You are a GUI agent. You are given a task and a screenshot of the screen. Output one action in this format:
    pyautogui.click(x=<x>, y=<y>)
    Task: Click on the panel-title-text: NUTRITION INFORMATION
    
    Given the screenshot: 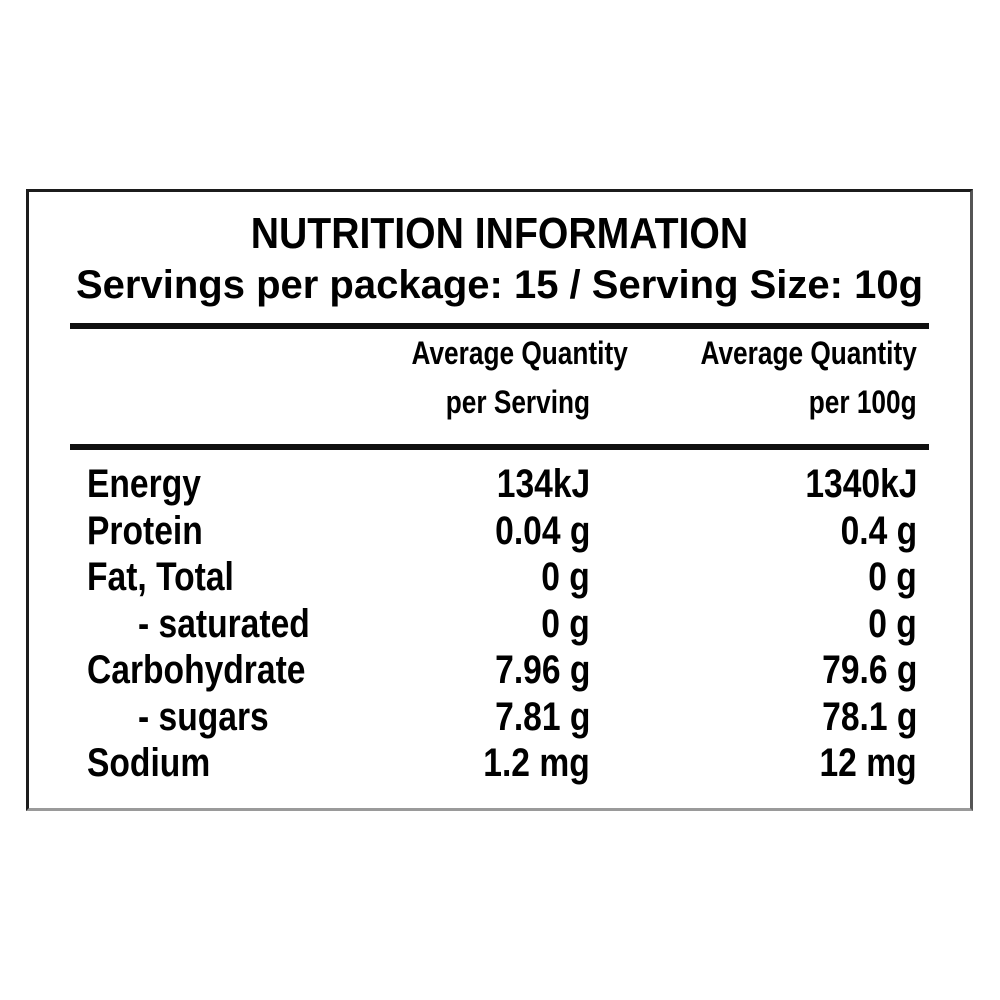 What is the action you would take?
    pyautogui.click(x=499, y=233)
    